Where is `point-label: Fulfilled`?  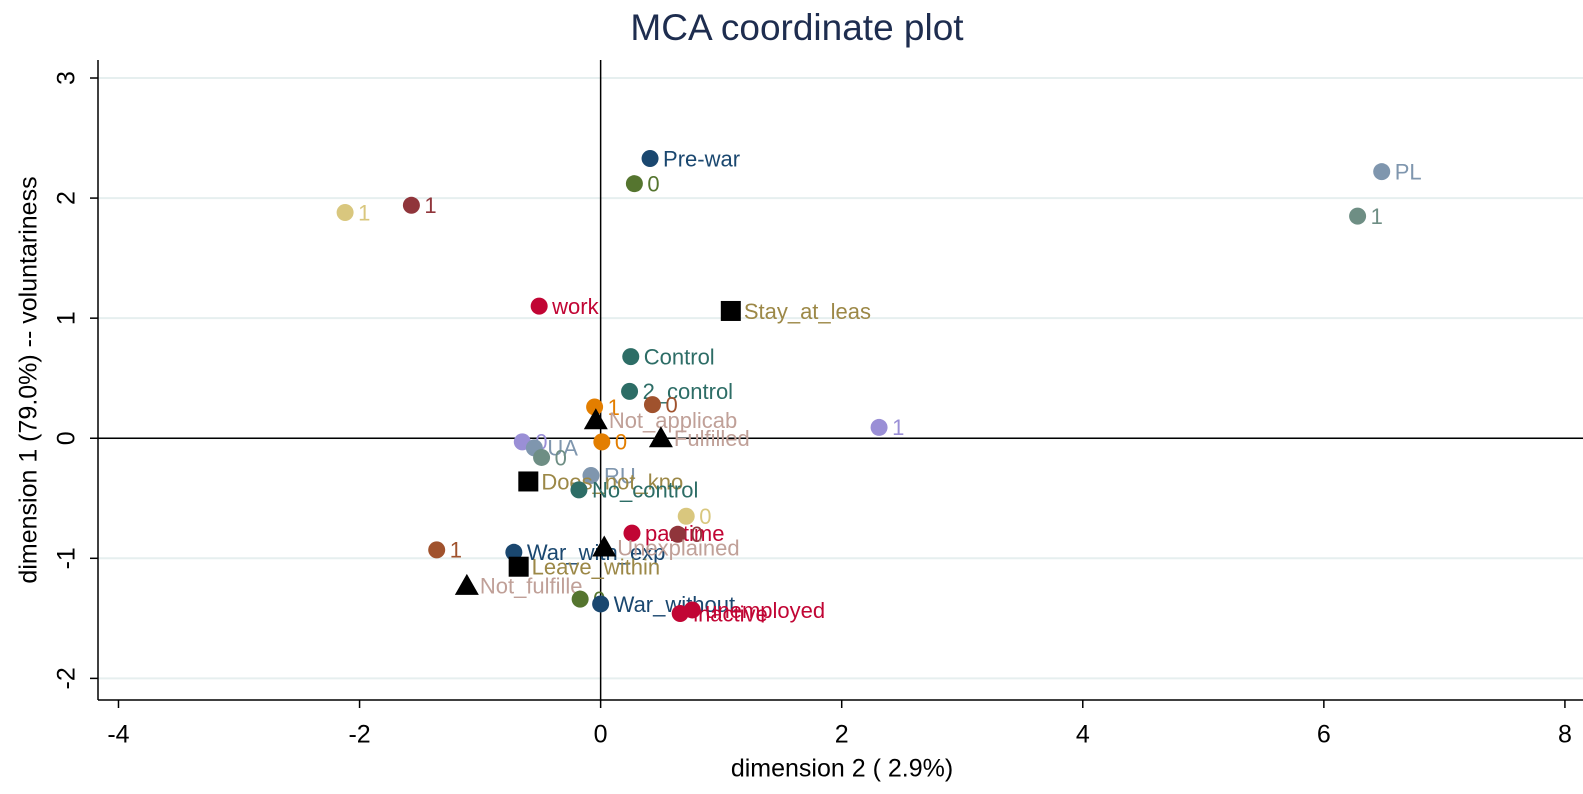
point-label: Fulfilled is located at coordinates (712, 438).